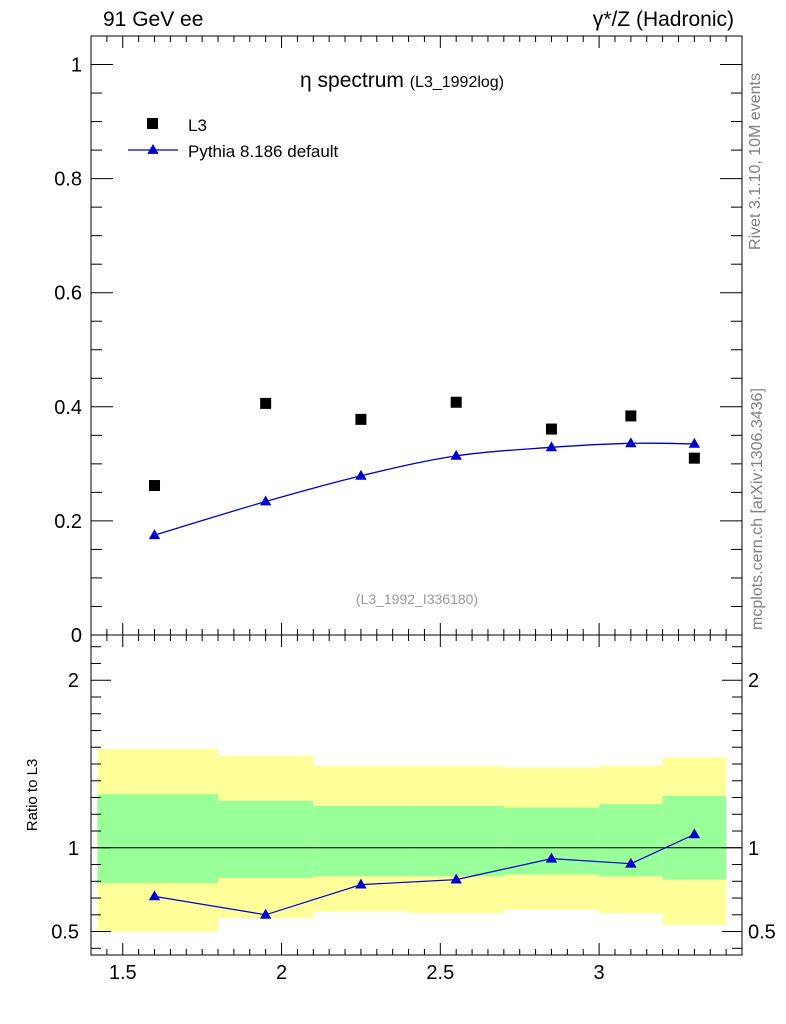  What do you see at coordinates (153, 19) in the screenshot?
I see `header-left: 91 GeV ee` at bounding box center [153, 19].